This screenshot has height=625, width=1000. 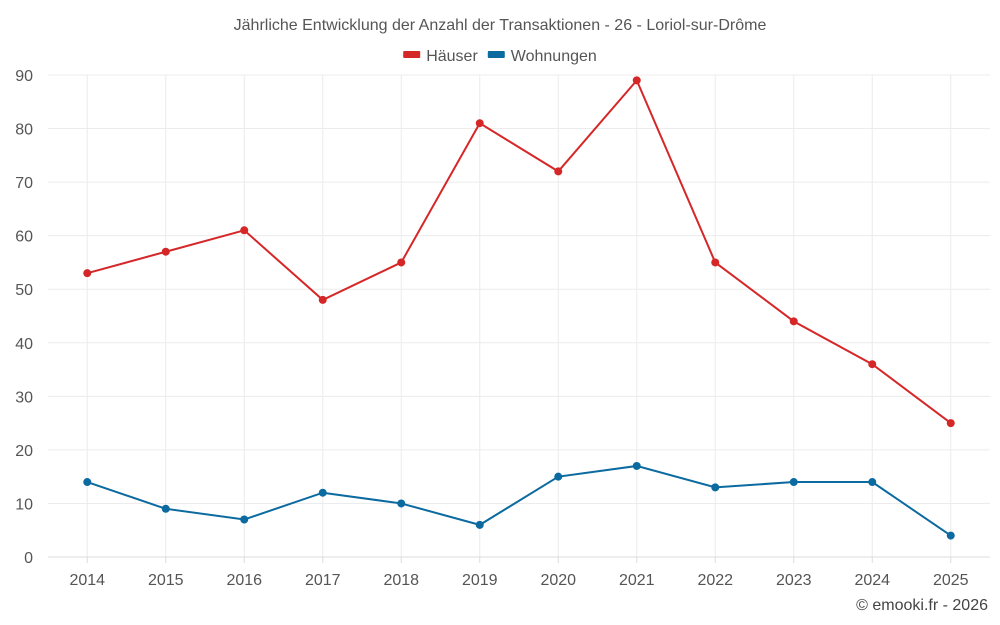 I want to click on x-tick-label: 2016, so click(x=244, y=580).